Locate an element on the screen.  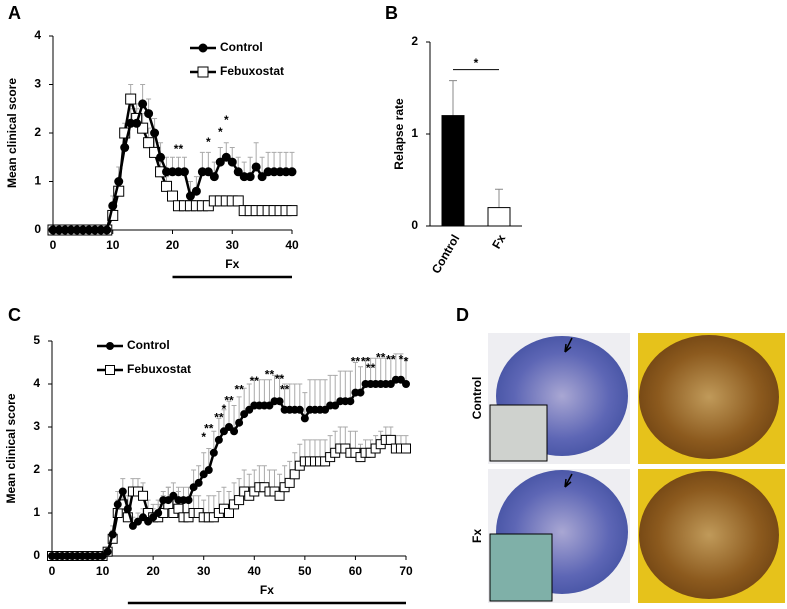
panel-label: A is located at coordinates (14, 13).